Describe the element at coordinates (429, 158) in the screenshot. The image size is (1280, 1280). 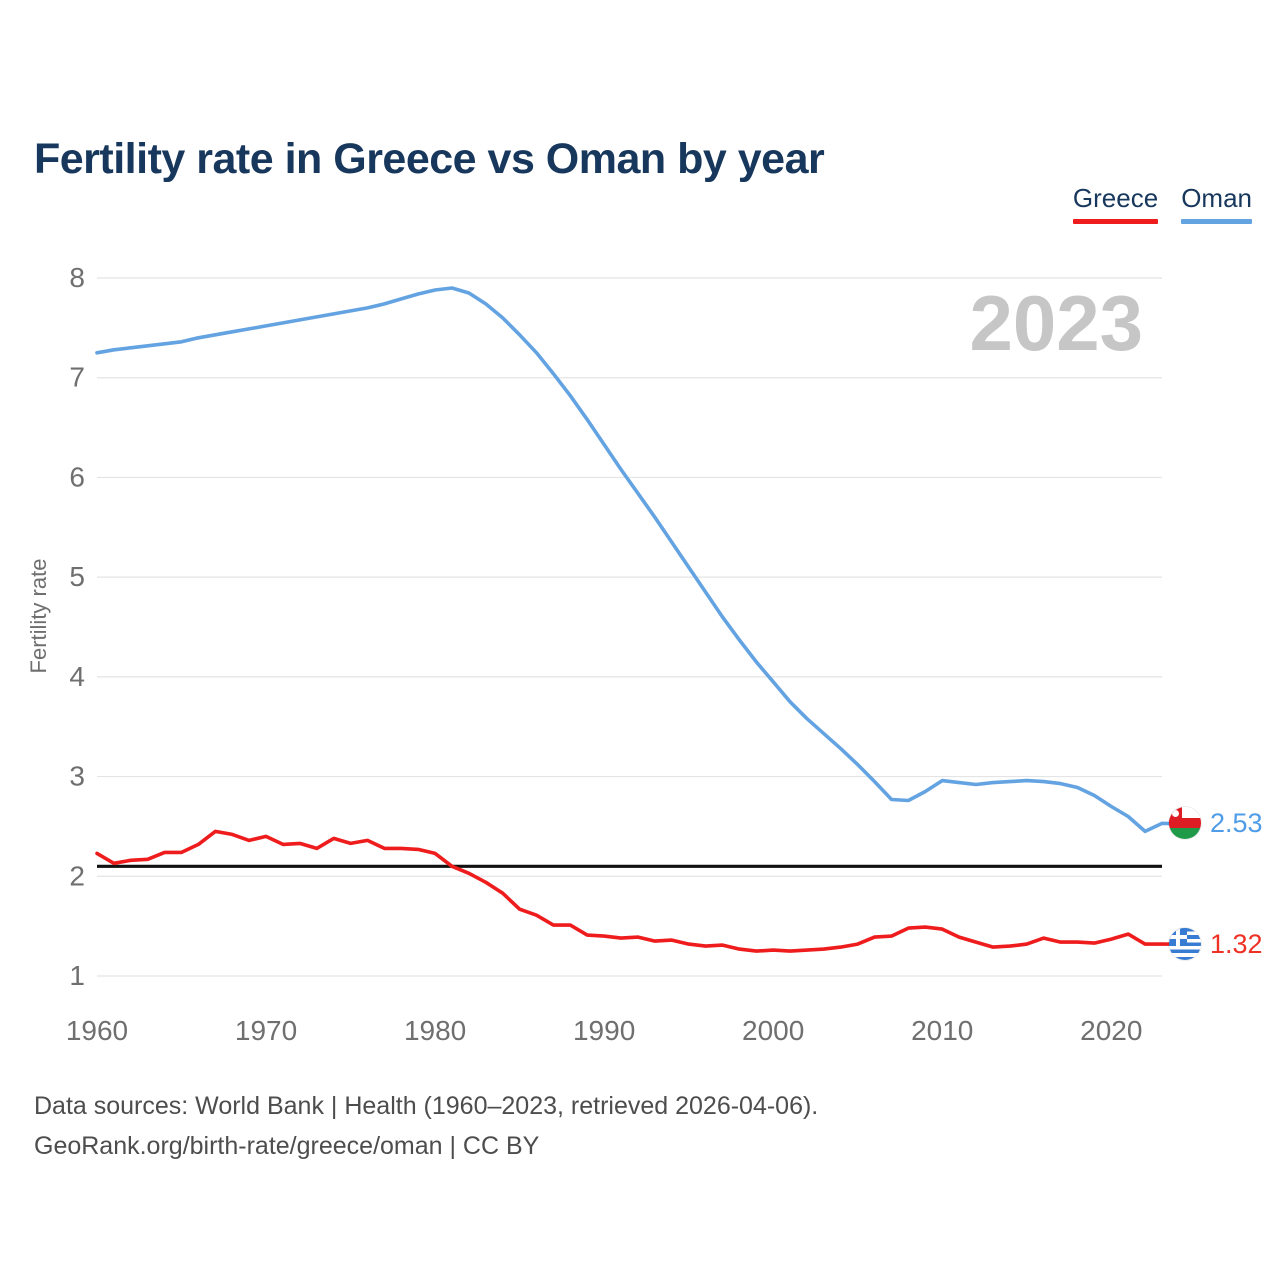
I see `page-title: Fertility rate in Greece vs Oman by year` at that location.